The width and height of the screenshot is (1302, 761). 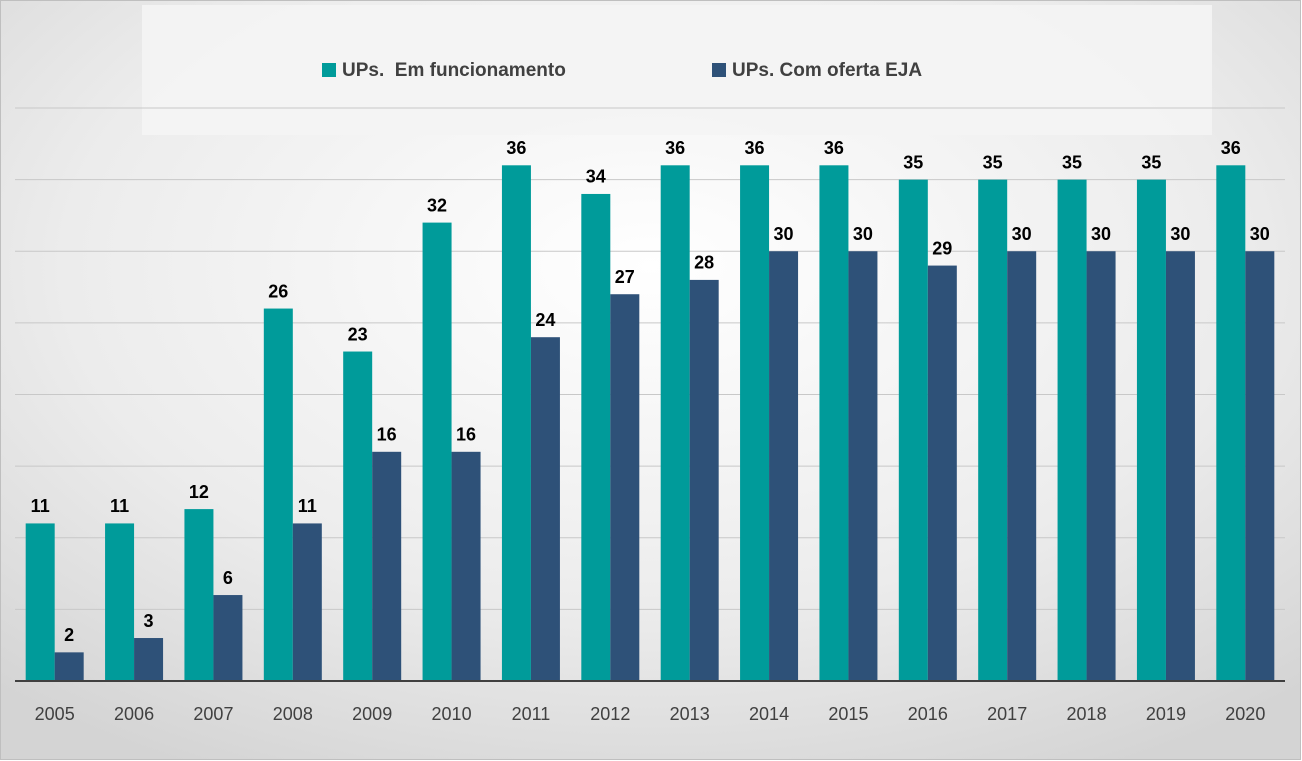 I want to click on value-label: 32, so click(x=437, y=205).